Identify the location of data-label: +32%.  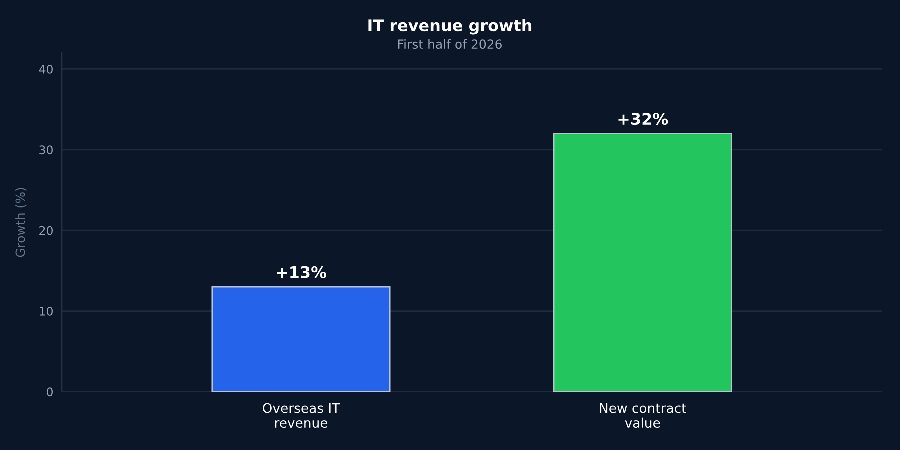
(643, 119).